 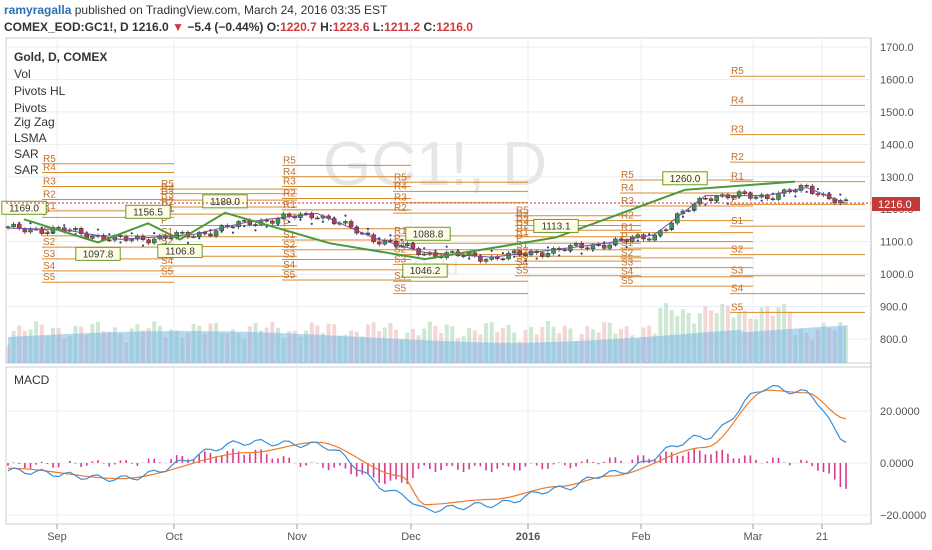 I want to click on zigzag-price-label: 1113.1, so click(x=556, y=226).